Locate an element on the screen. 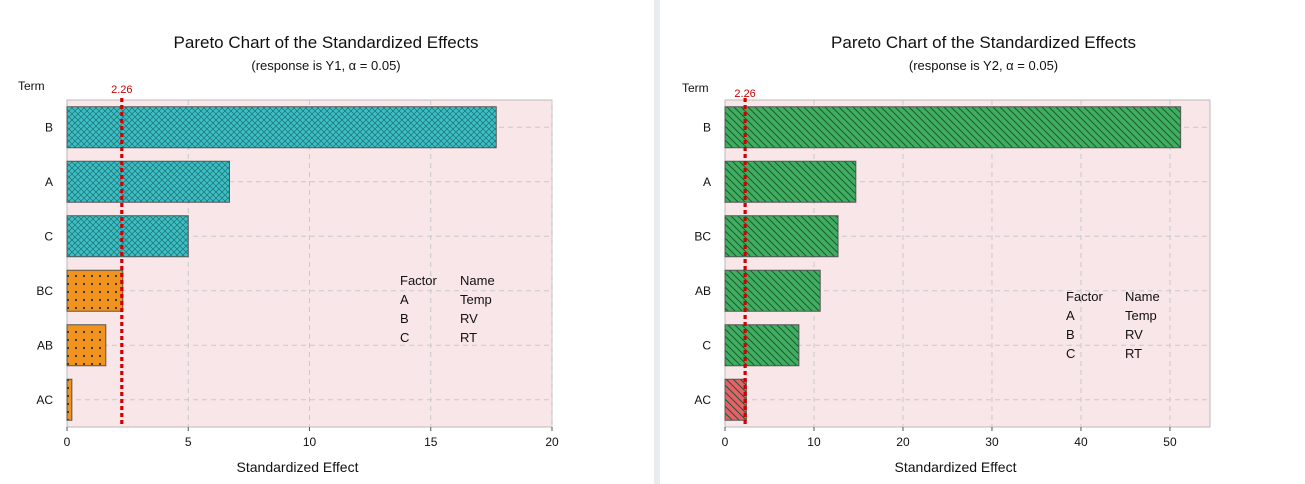  chart-subtitle: (response is Y2, α = 0.05) is located at coordinates (983, 65).